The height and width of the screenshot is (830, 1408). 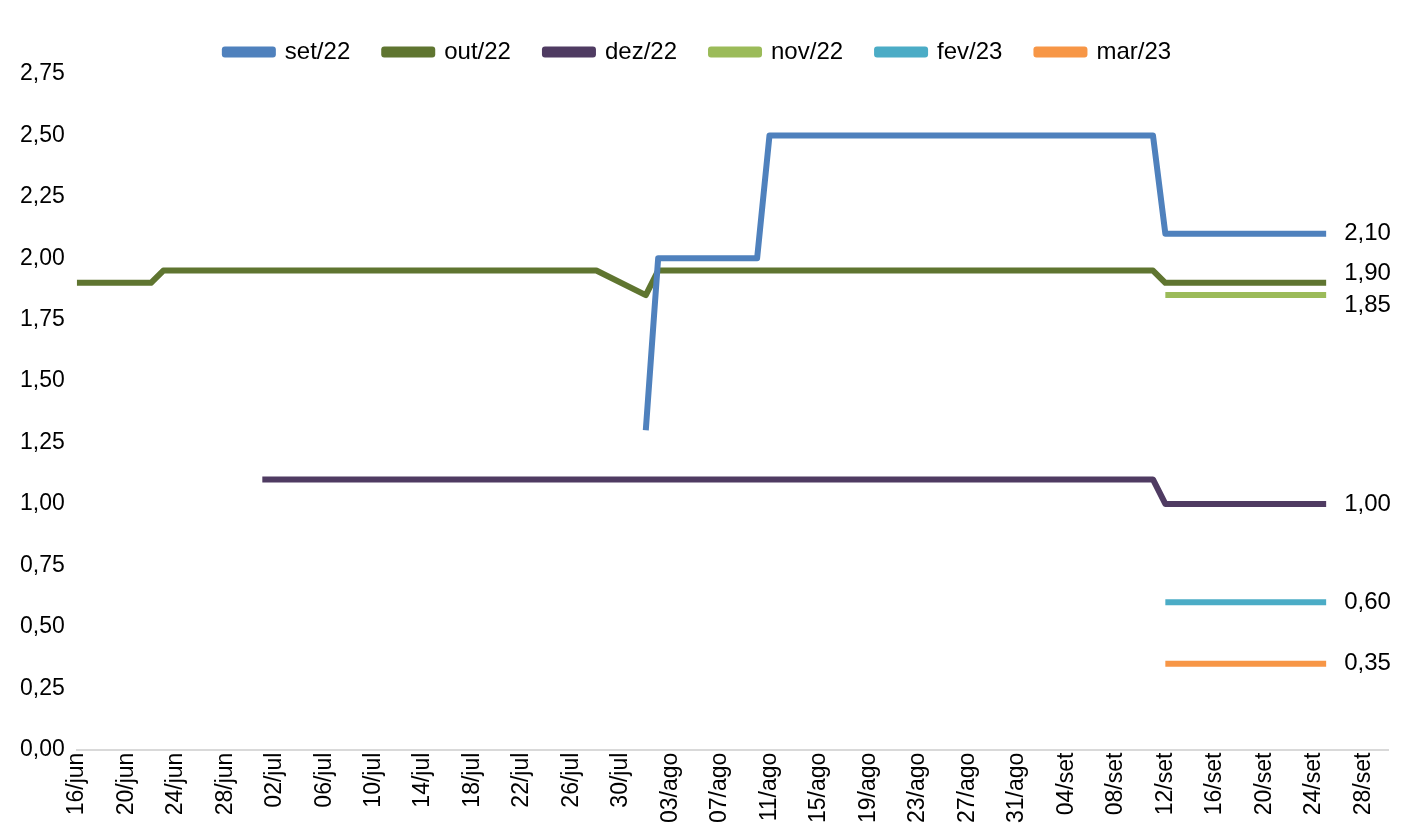 I want to click on x-tick-label: 19/ago, so click(x=866, y=788).